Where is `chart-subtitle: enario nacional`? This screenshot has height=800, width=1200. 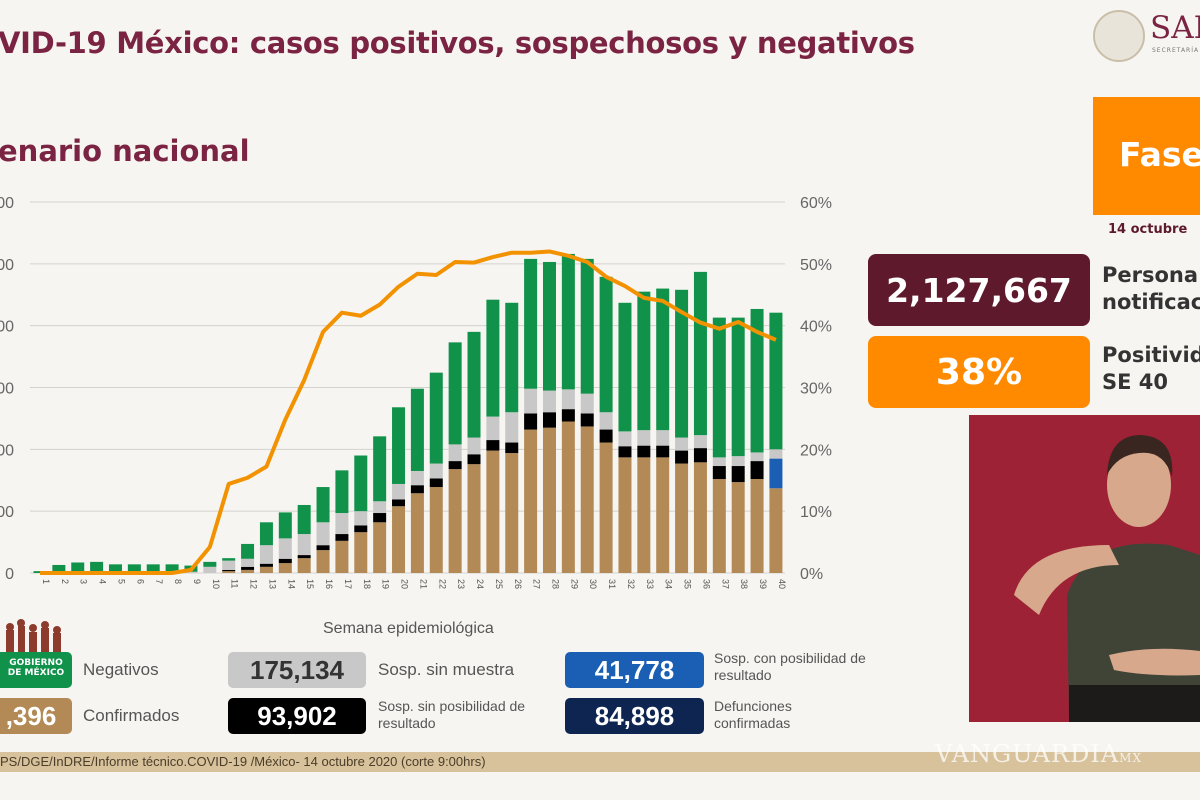 chart-subtitle: enario nacional is located at coordinates (125, 151).